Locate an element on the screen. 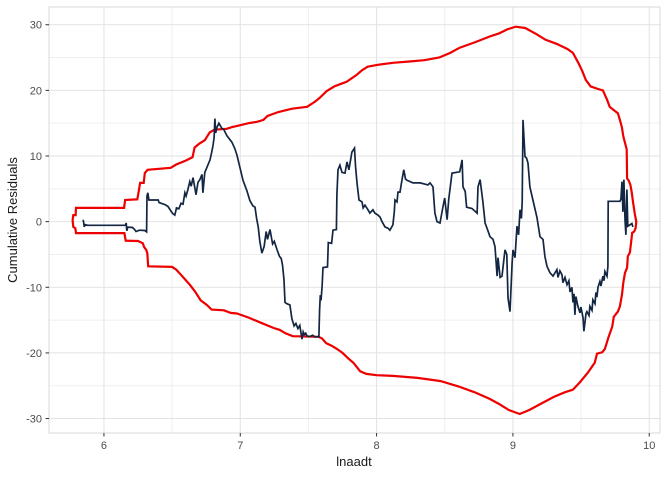 Image resolution: width=672 pixels, height=480 pixels. y-tick-label: 20 is located at coordinates (36, 91).